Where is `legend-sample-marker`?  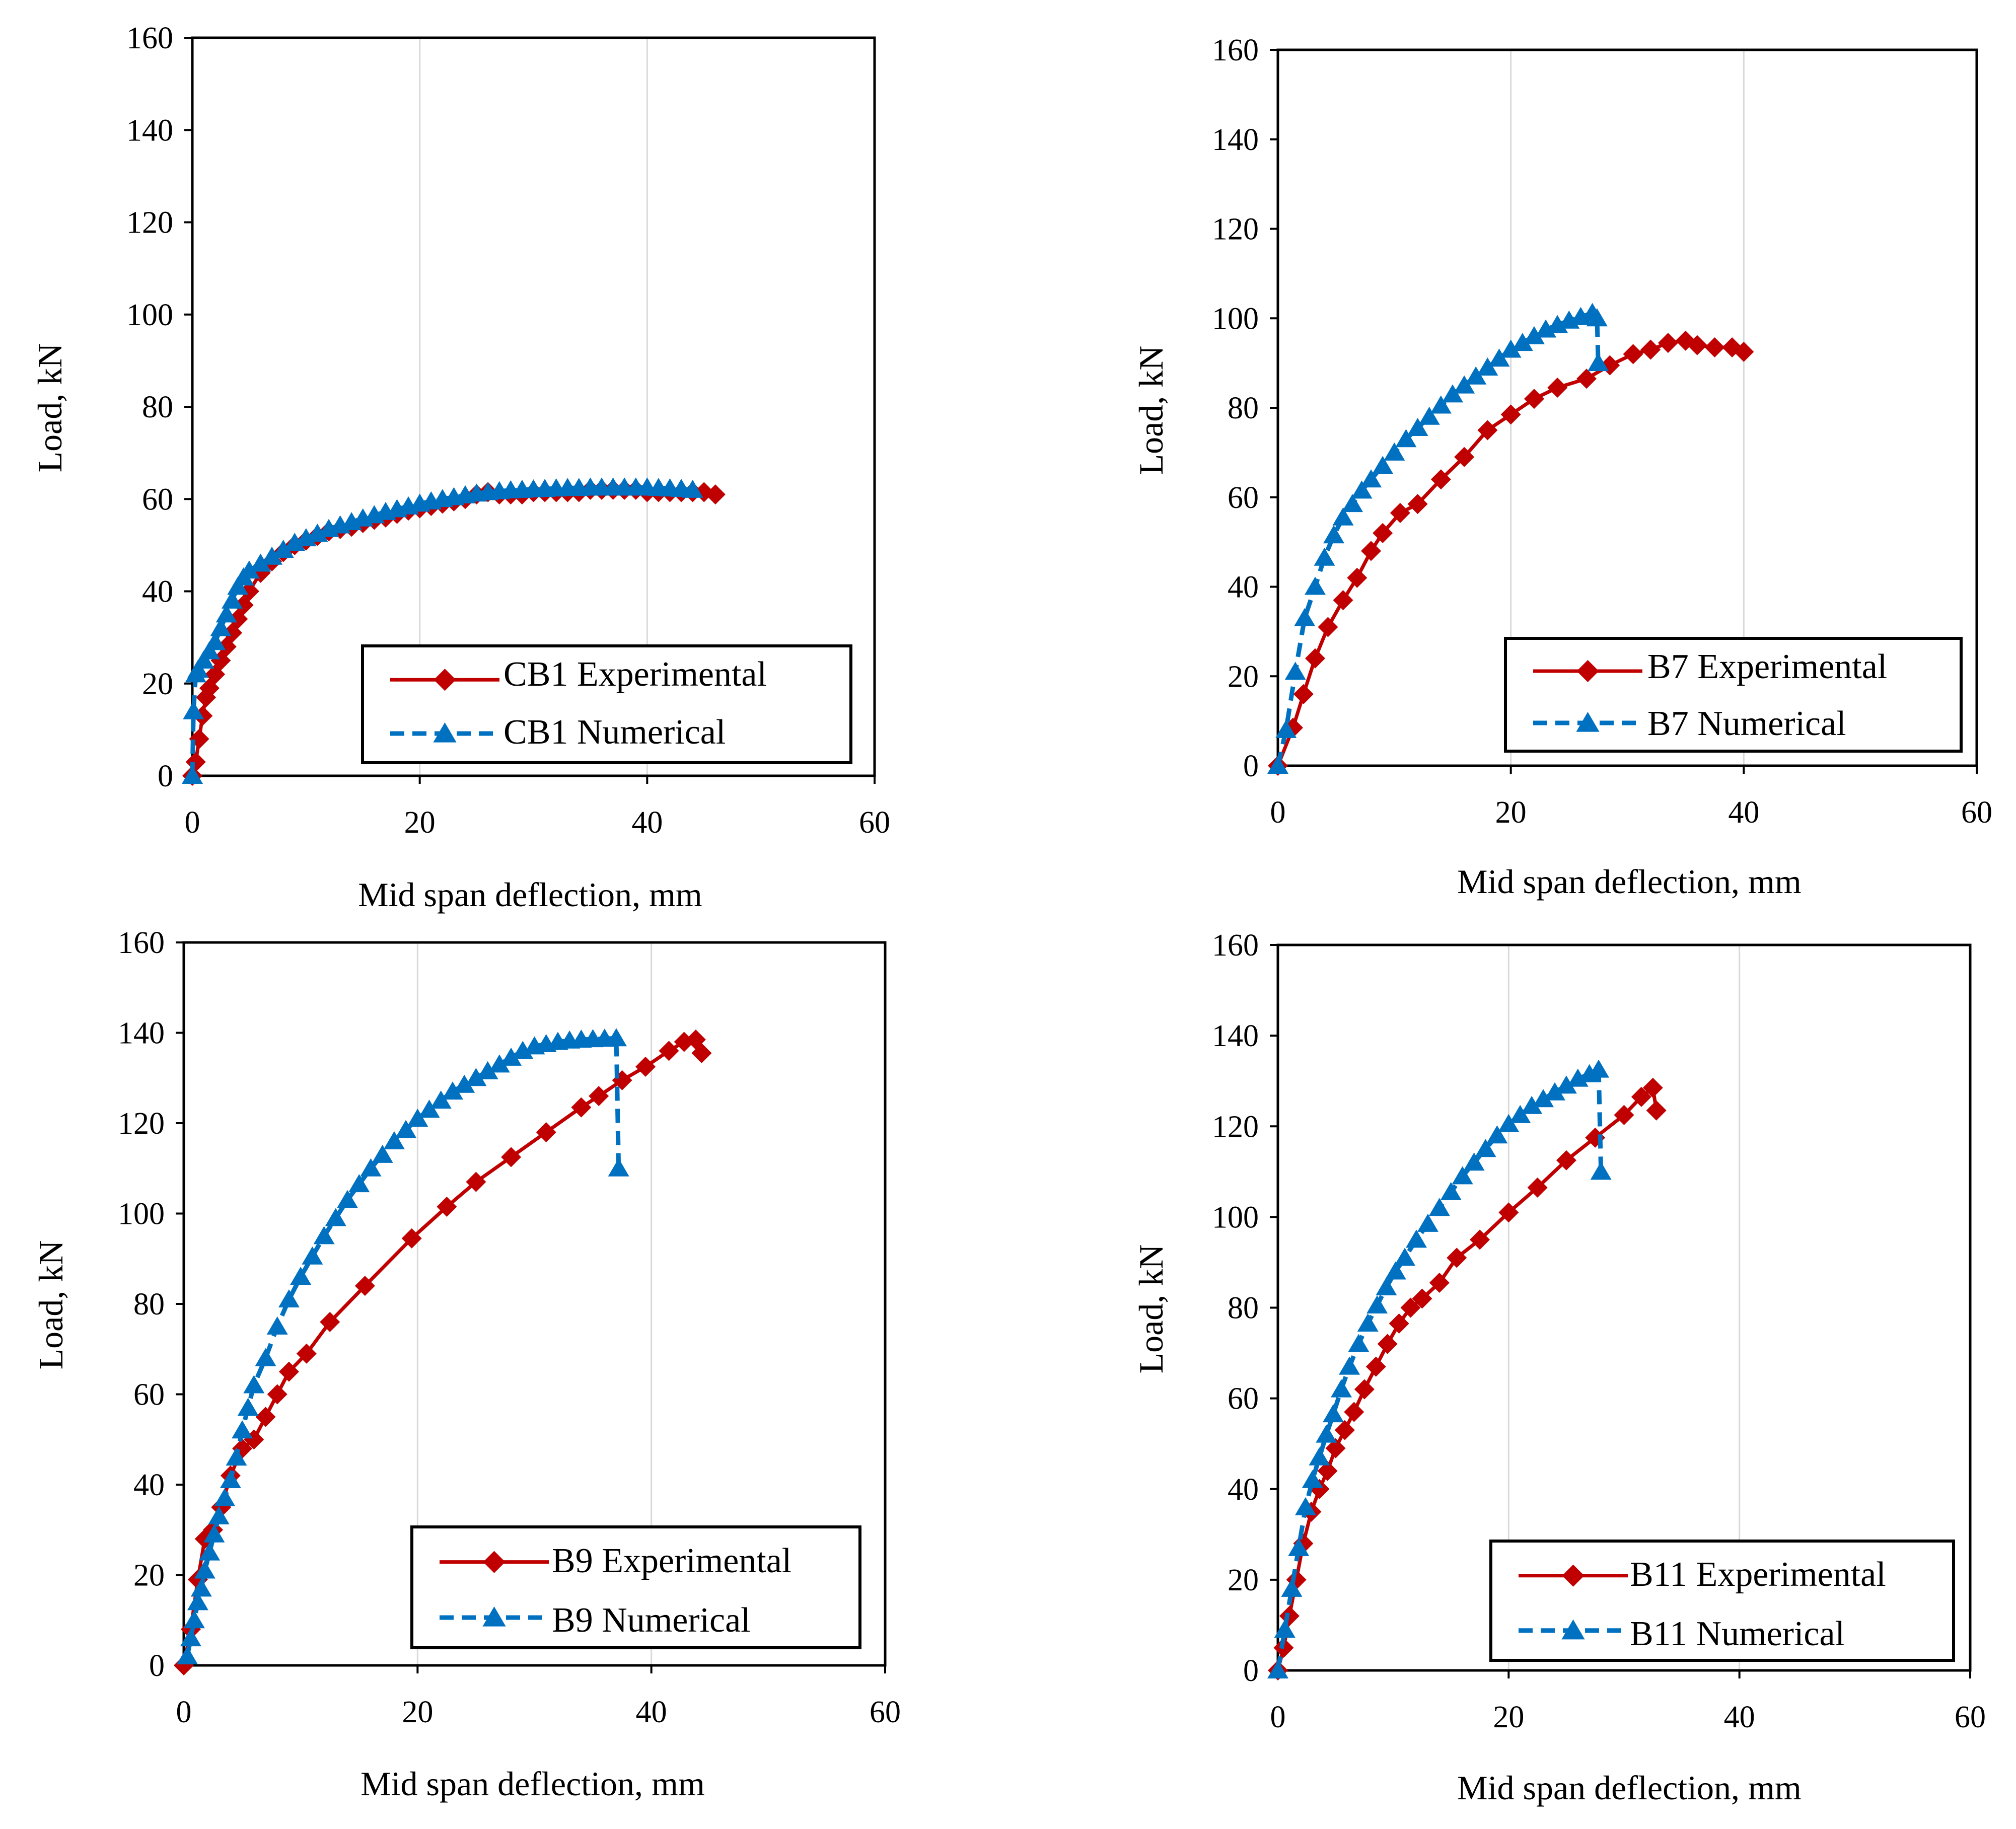 legend-sample-marker is located at coordinates (445, 680).